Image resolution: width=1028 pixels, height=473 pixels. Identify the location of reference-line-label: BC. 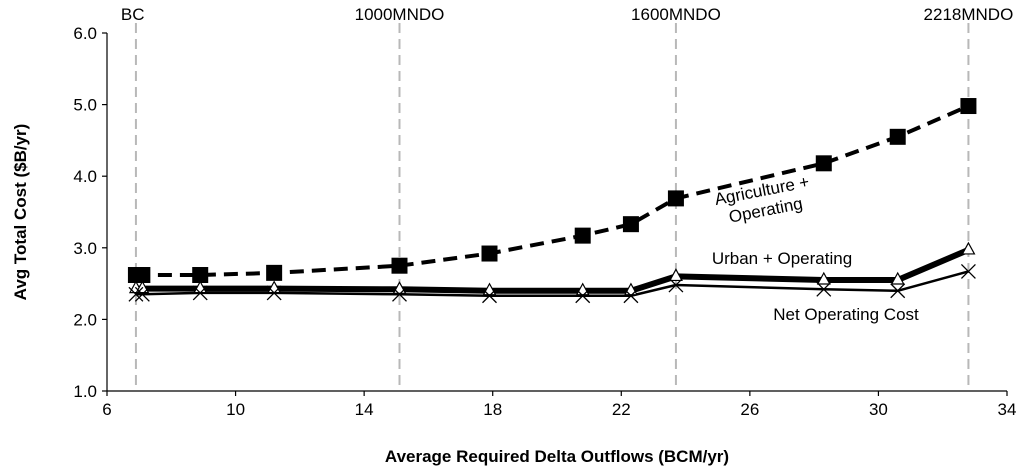
(133, 14).